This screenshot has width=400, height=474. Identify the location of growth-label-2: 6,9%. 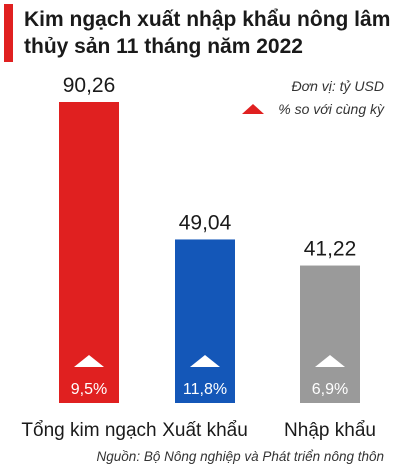
(330, 389).